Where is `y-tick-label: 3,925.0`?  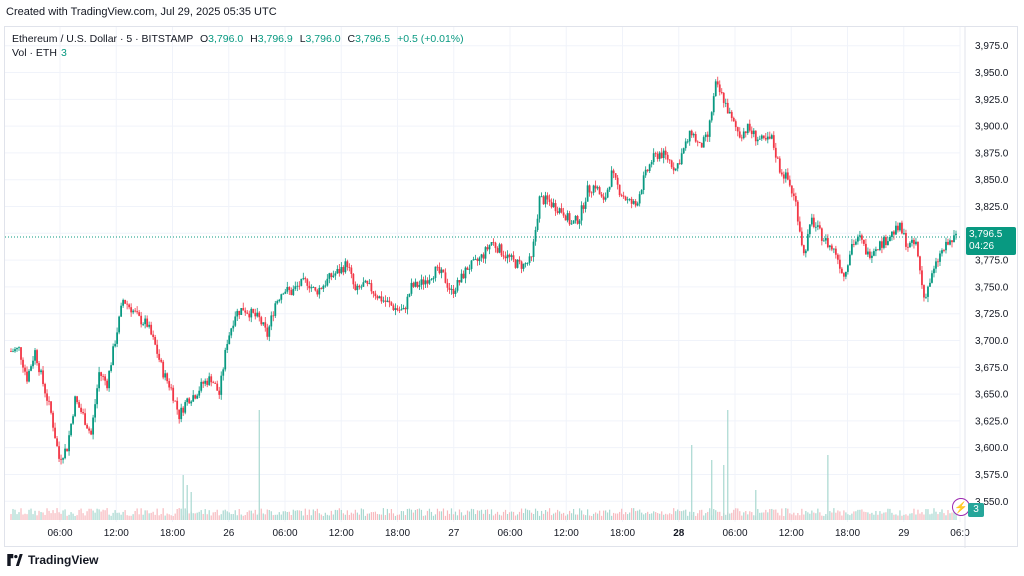 y-tick-label: 3,925.0 is located at coordinates (992, 100).